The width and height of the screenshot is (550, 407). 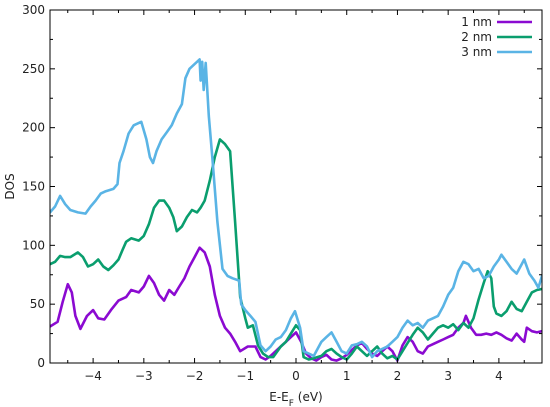 What do you see at coordinates (93, 376) in the screenshot?
I see `x-tick-label: −4` at bounding box center [93, 376].